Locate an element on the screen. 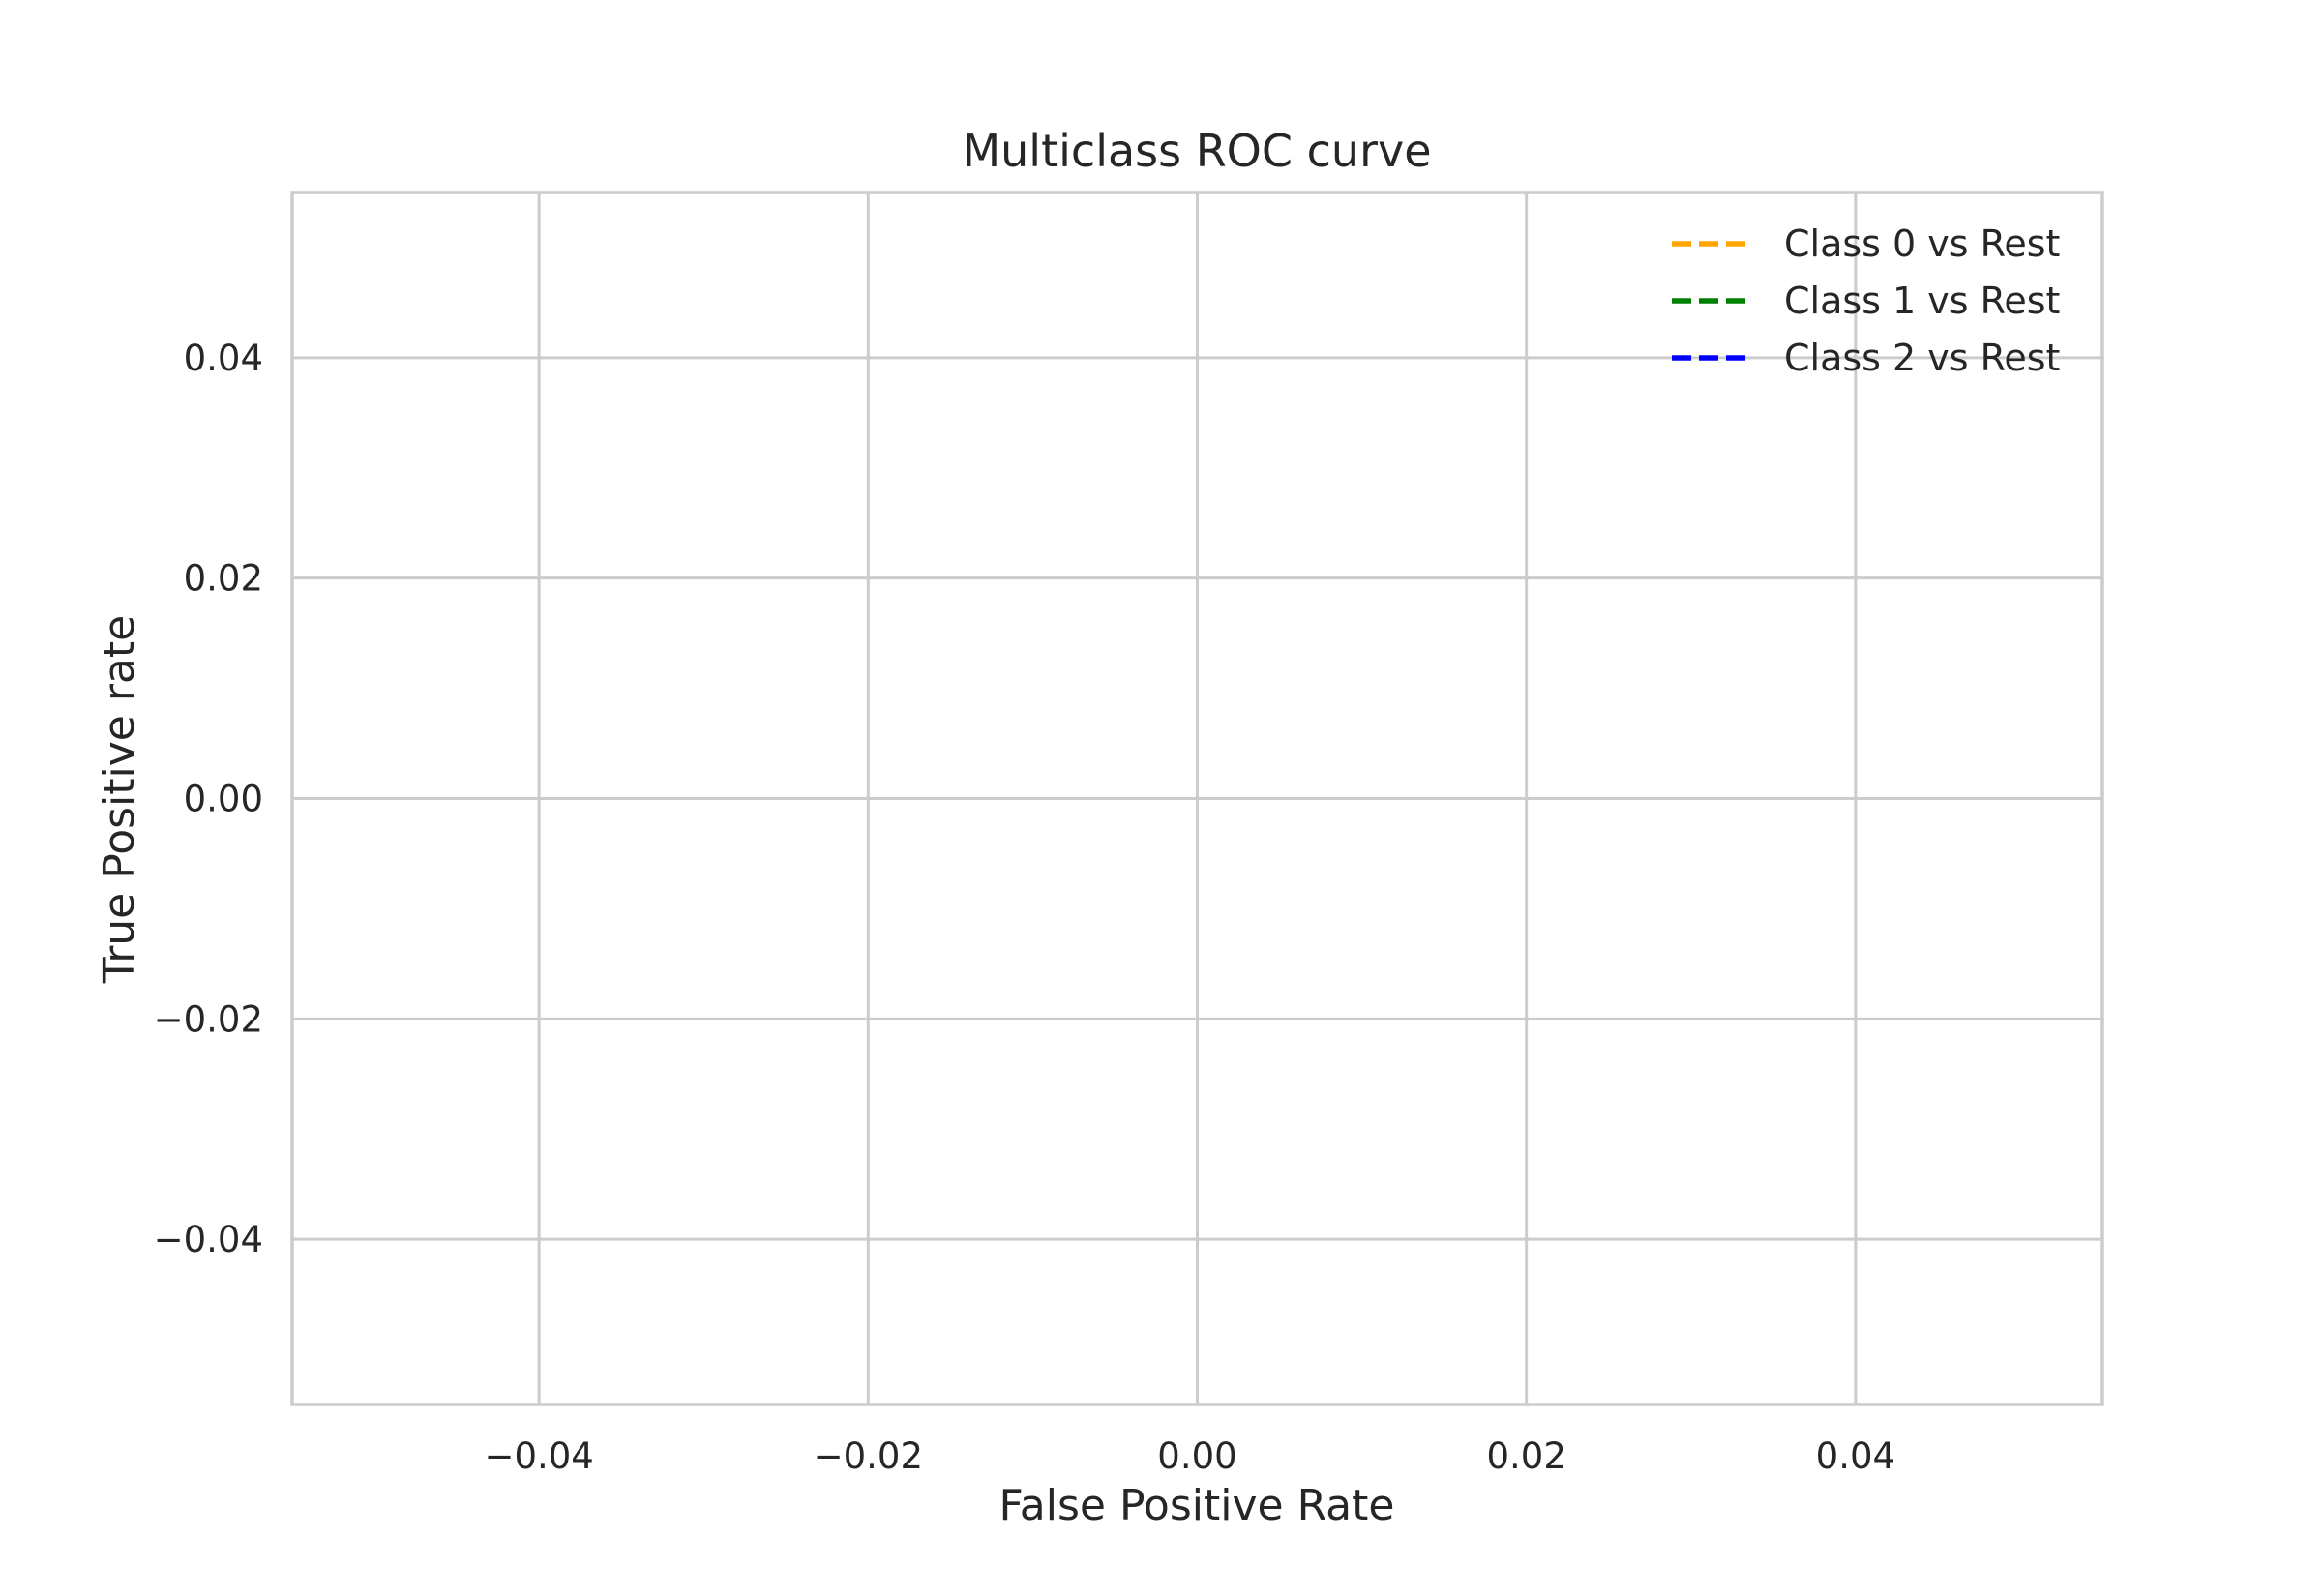 The height and width of the screenshot is (1596, 2322). y-tick-labels: −0.04 −0.02 0.00 0.02 0.04 is located at coordinates (208, 799).